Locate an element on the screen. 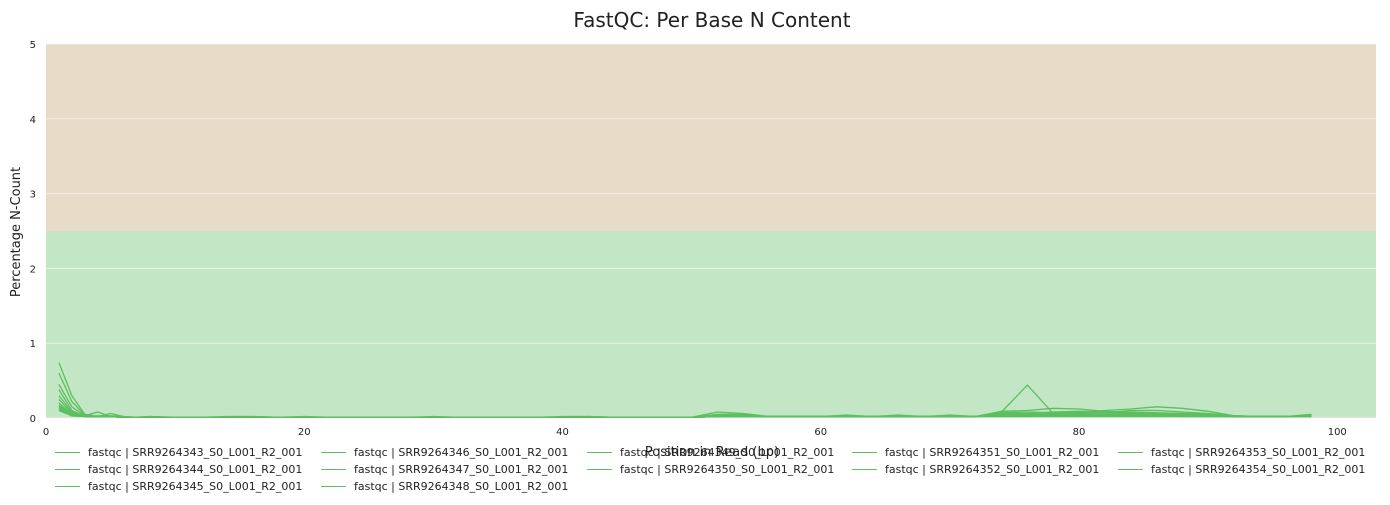  legend-item: fastqc | SRR9264350_S0_L001_R2_001 is located at coordinates (710, 469).